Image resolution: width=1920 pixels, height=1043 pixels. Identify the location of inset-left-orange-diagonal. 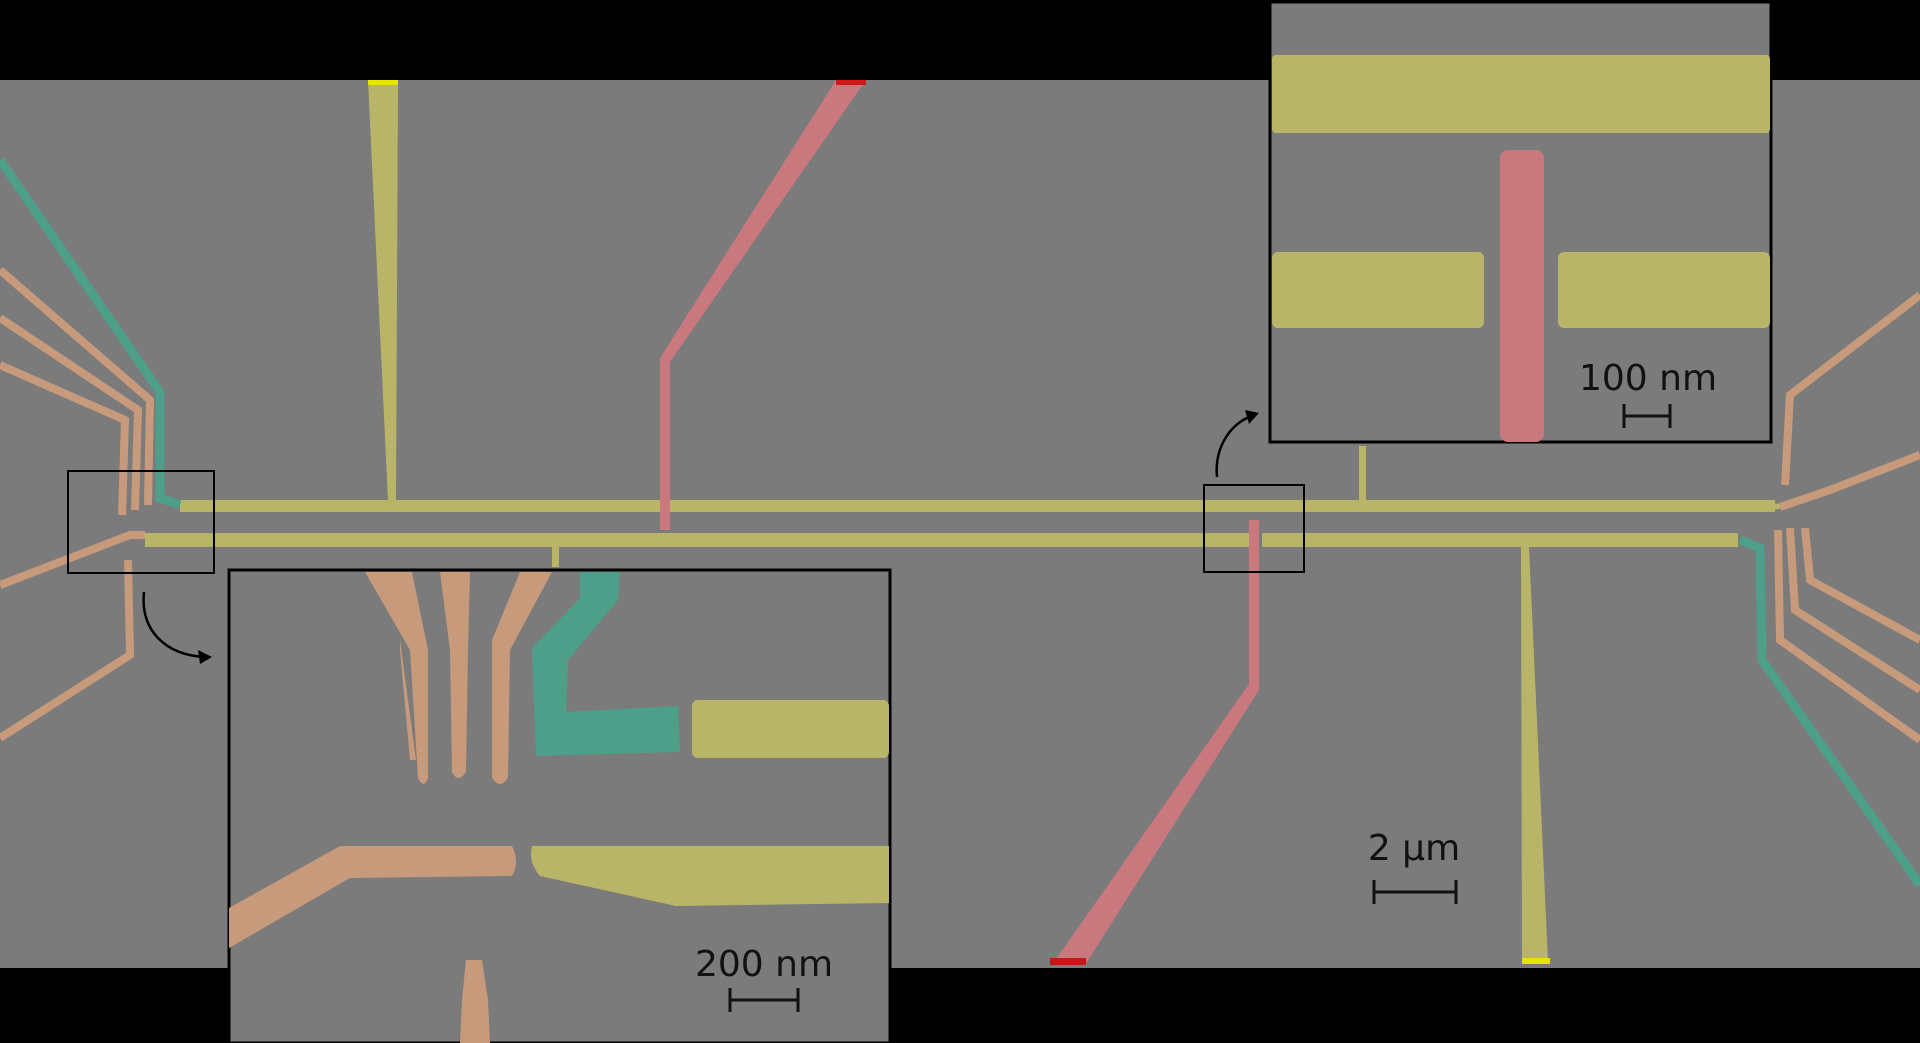
(372, 897).